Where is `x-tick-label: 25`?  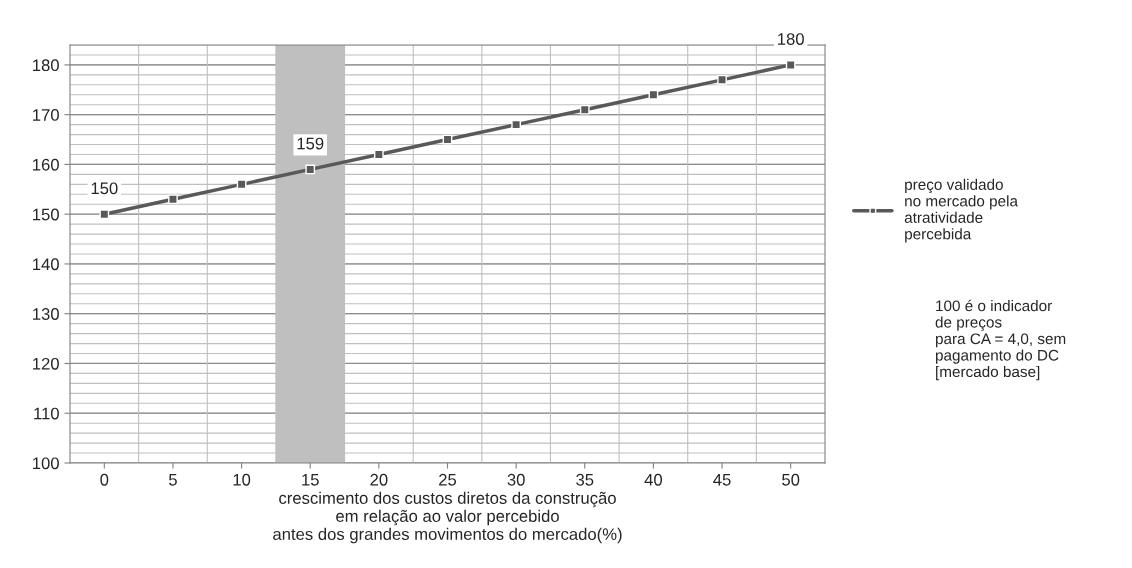
x-tick-label: 25 is located at coordinates (448, 479).